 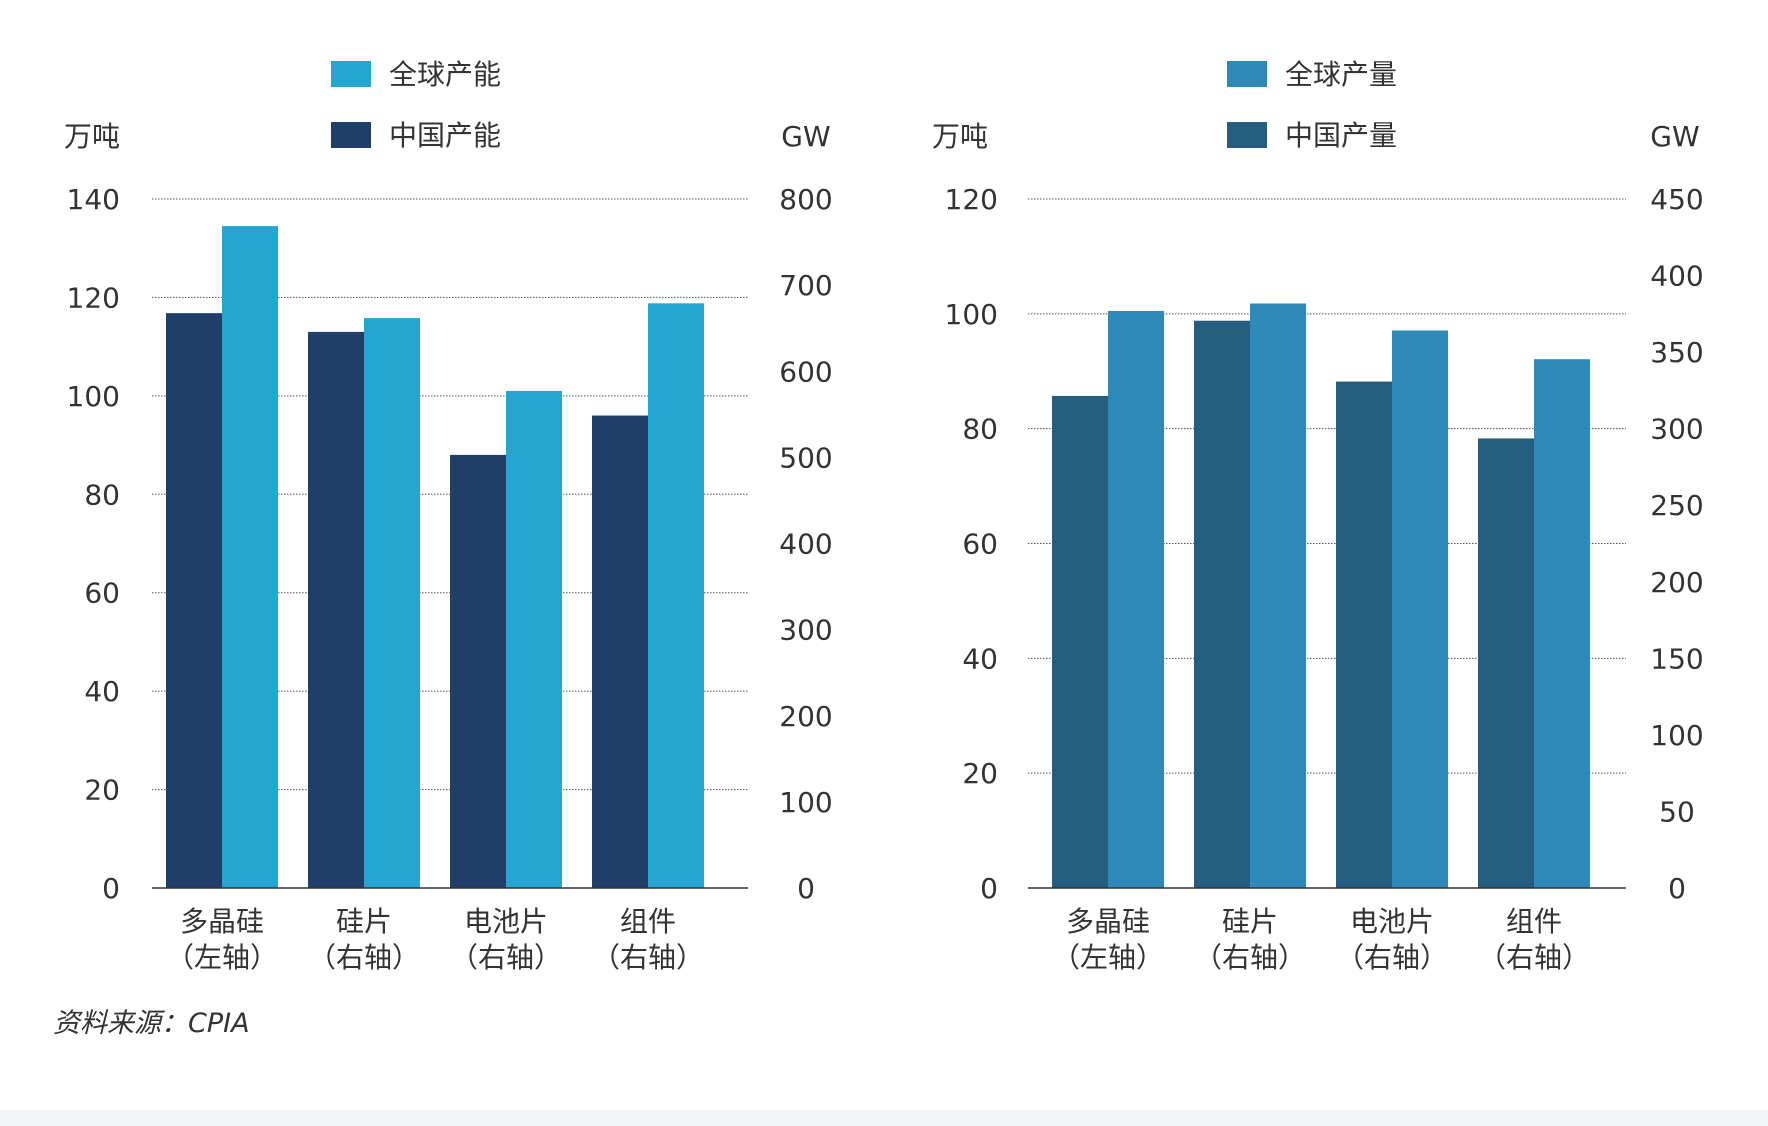 What do you see at coordinates (1341, 135) in the screenshot?
I see `legend-label: 中国产量` at bounding box center [1341, 135].